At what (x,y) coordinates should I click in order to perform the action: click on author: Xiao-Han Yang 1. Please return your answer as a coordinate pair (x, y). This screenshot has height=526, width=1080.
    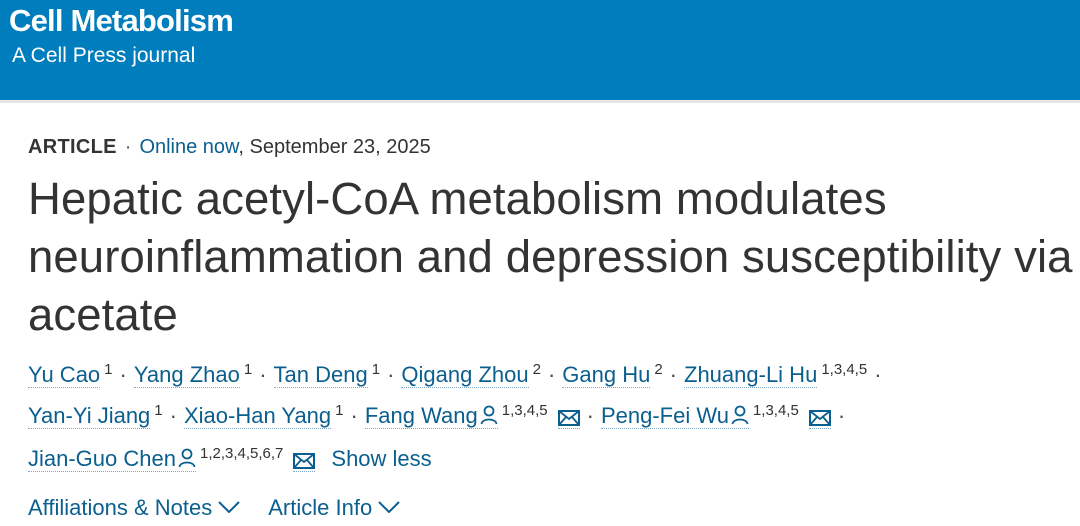
    Looking at the image, I should click on (263, 415).